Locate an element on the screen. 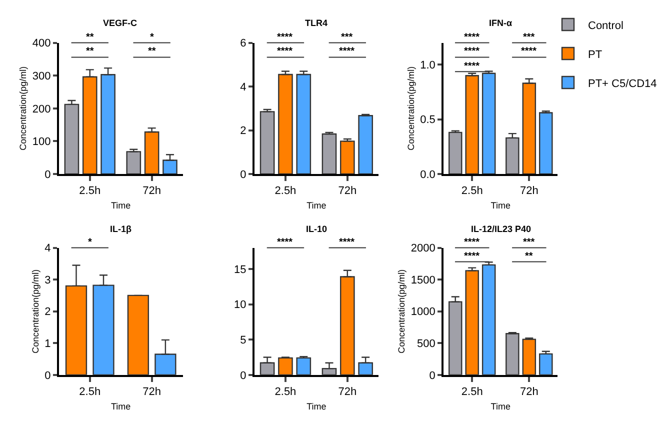  y-tick-label: 500 is located at coordinates (426, 344).